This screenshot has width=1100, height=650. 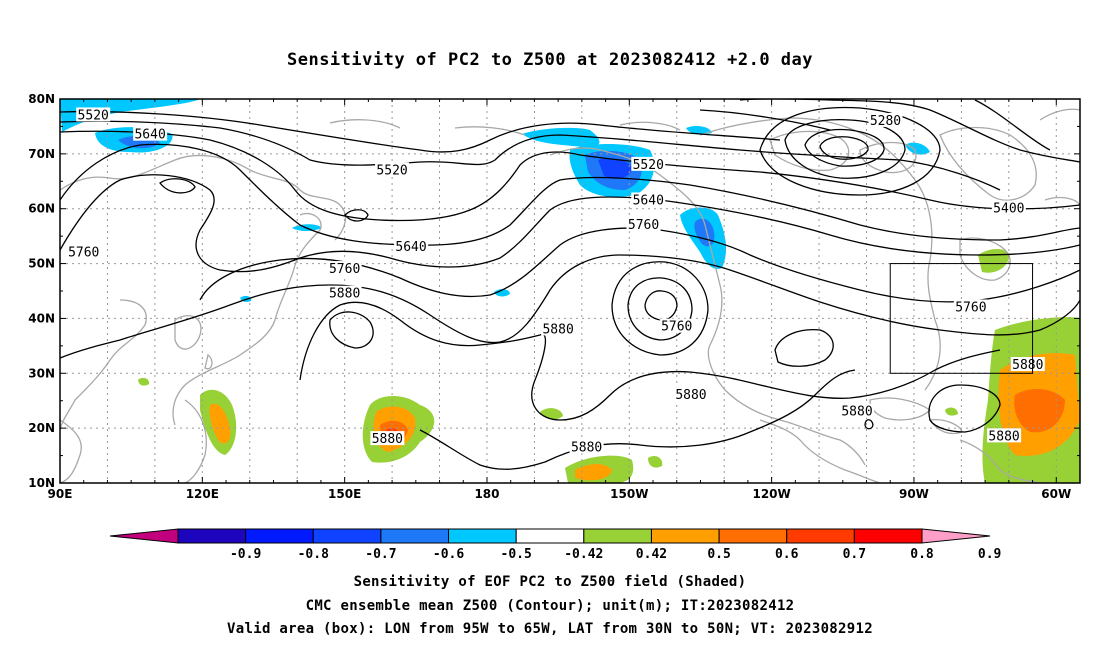 What do you see at coordinates (41, 428) in the screenshot?
I see `lat-tick-label: 20N` at bounding box center [41, 428].